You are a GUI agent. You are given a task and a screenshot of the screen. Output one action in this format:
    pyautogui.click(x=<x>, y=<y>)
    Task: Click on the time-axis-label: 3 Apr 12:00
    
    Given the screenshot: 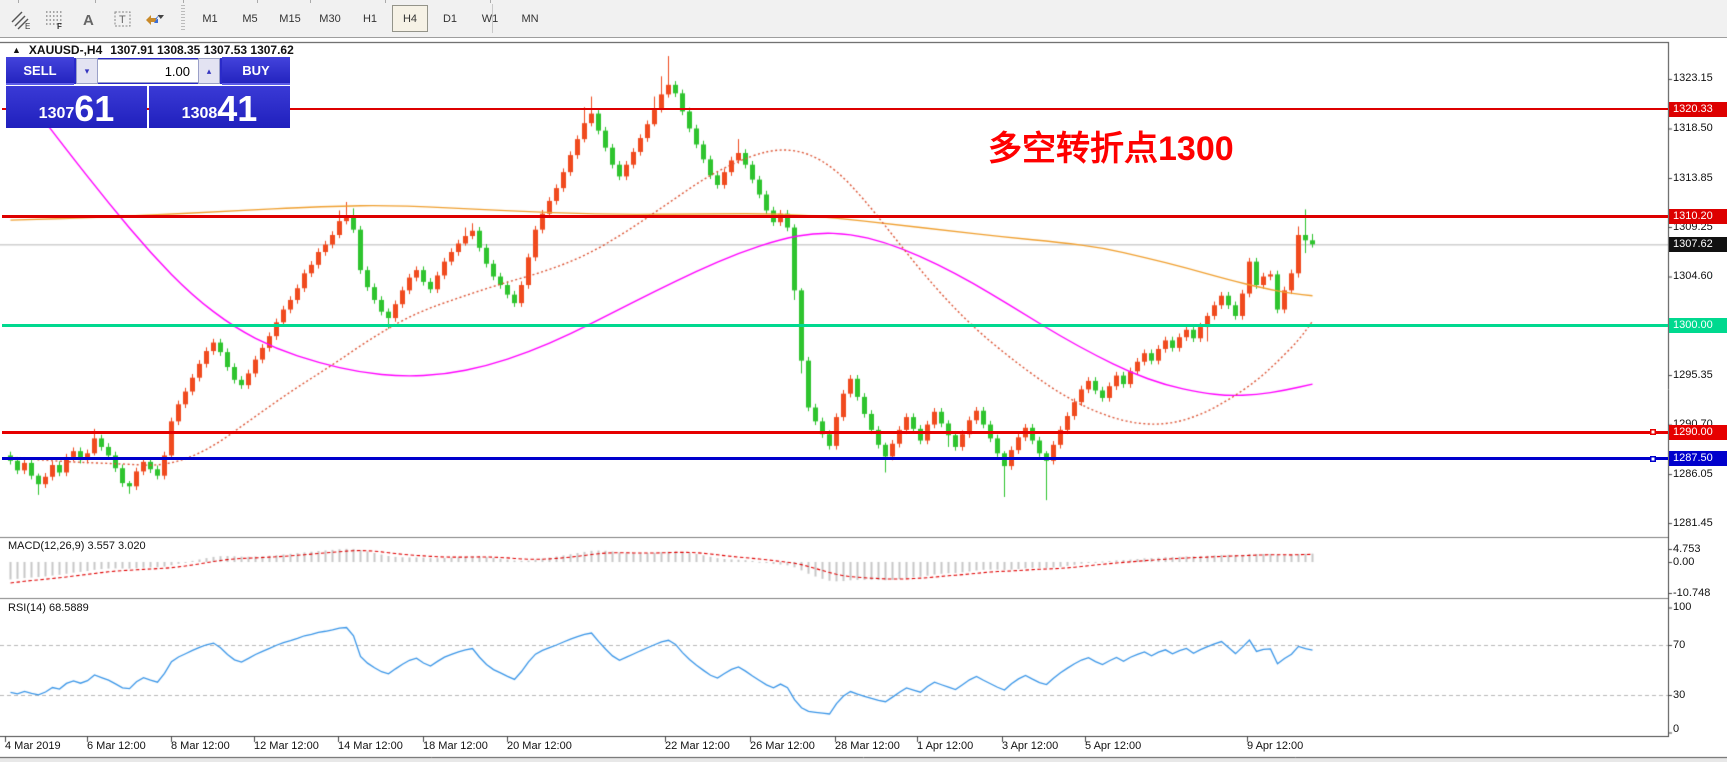 What is the action you would take?
    pyautogui.click(x=1030, y=746)
    